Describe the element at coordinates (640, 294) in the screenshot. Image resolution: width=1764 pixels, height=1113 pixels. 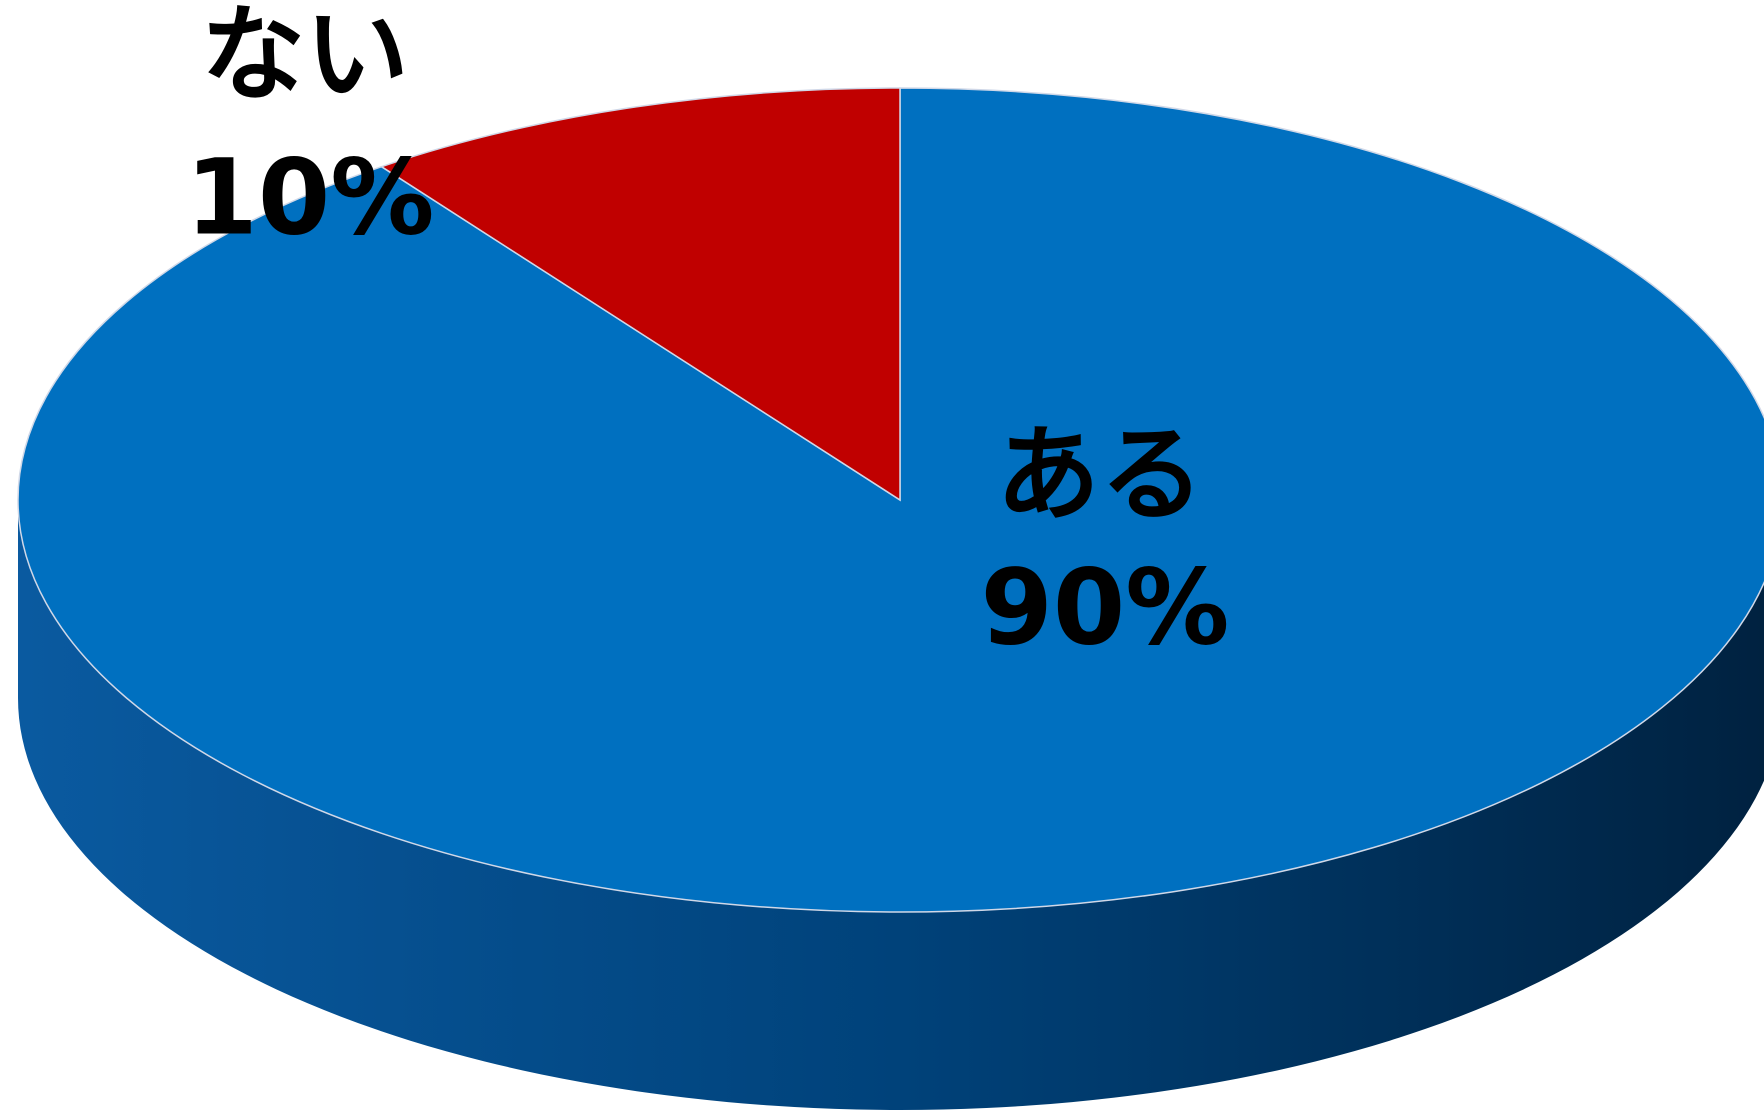
I see `pie-slice` at that location.